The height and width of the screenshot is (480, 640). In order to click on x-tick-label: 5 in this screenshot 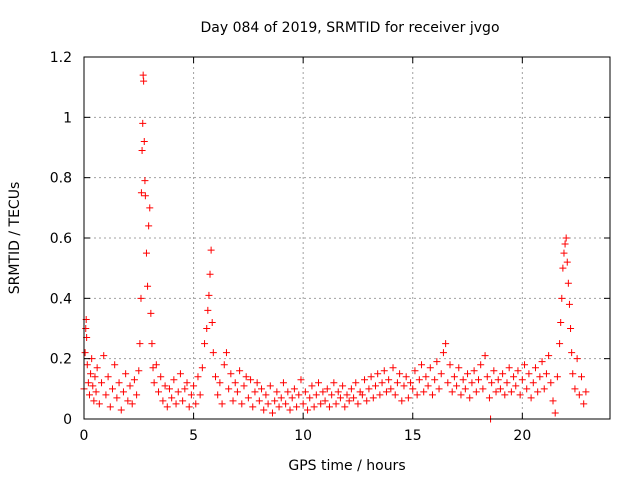, I will do `click(193, 436)`.